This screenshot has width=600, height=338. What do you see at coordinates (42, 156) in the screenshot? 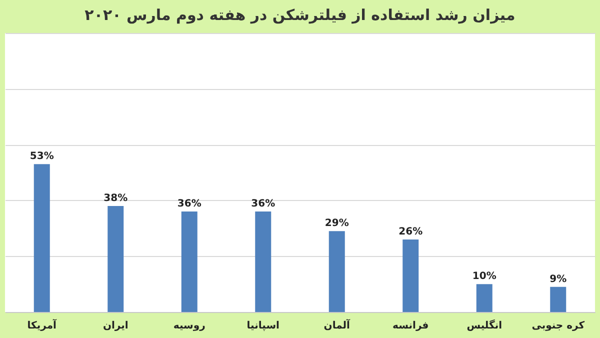
I see `data-label: 53%` at bounding box center [42, 156].